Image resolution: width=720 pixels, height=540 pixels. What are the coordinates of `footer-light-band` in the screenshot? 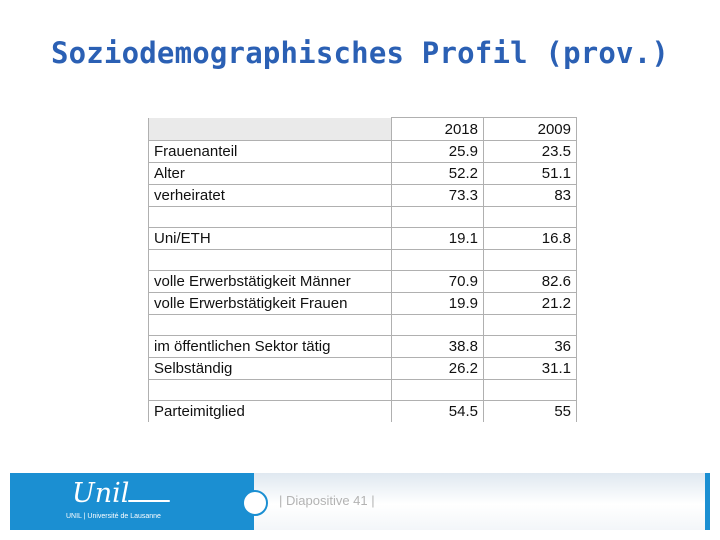 It's located at (481, 501).